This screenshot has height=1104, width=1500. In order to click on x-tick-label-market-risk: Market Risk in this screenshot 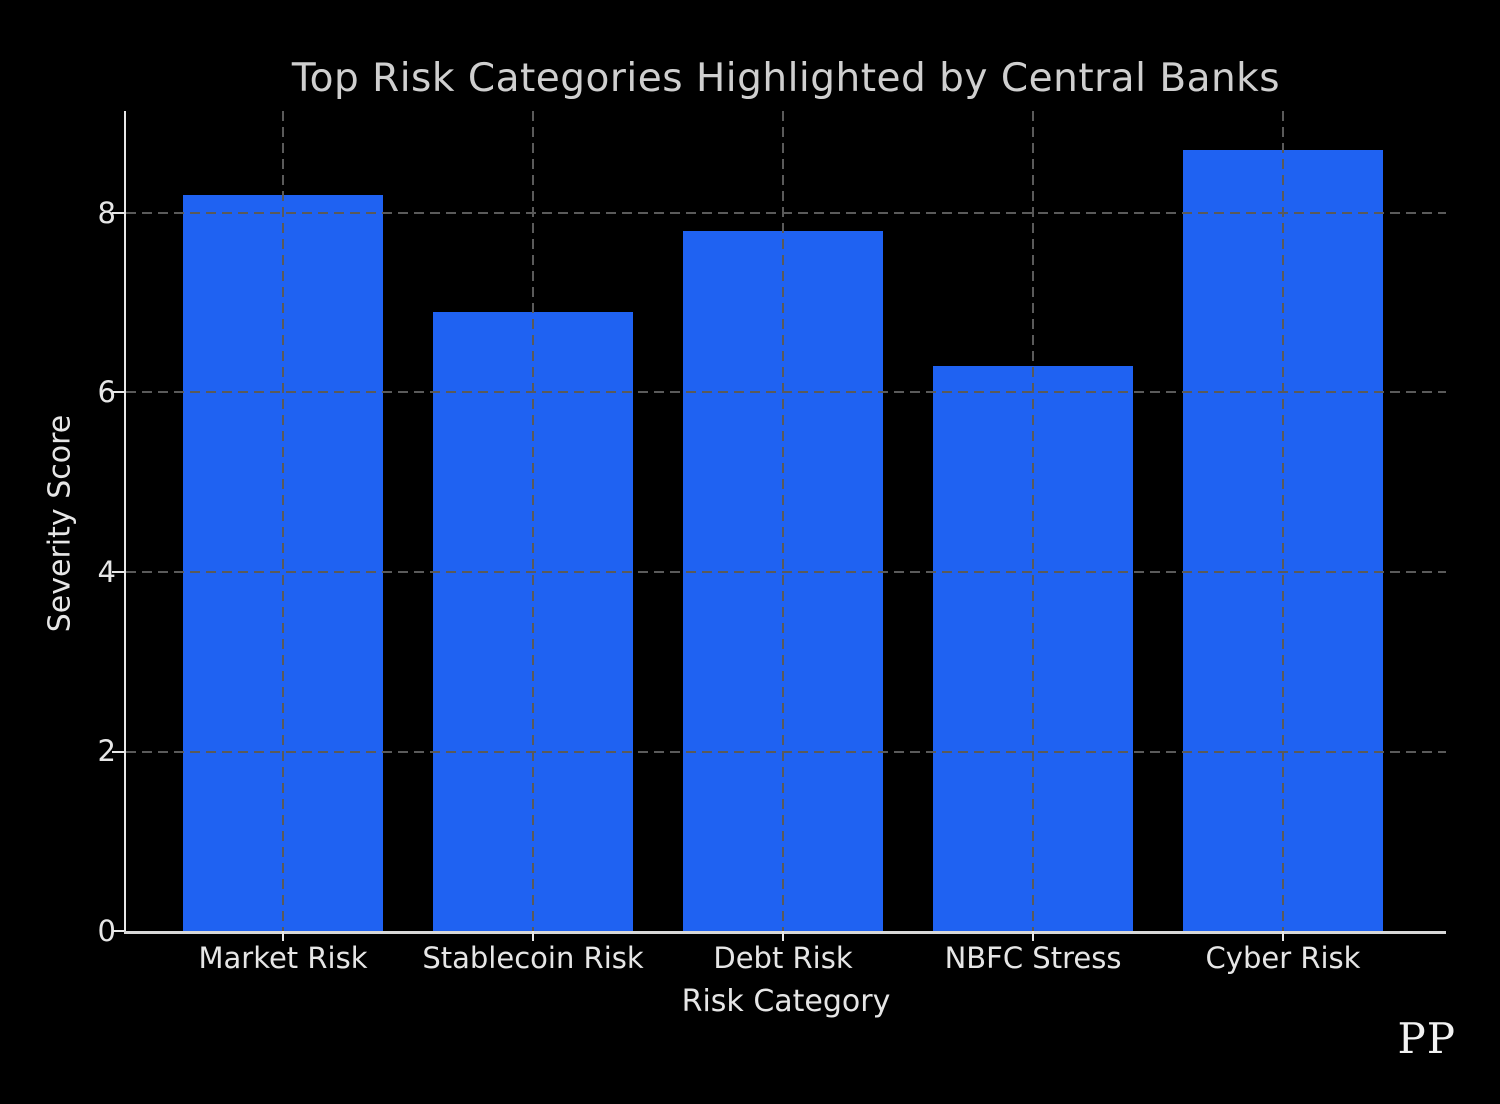, I will do `click(283, 958)`.